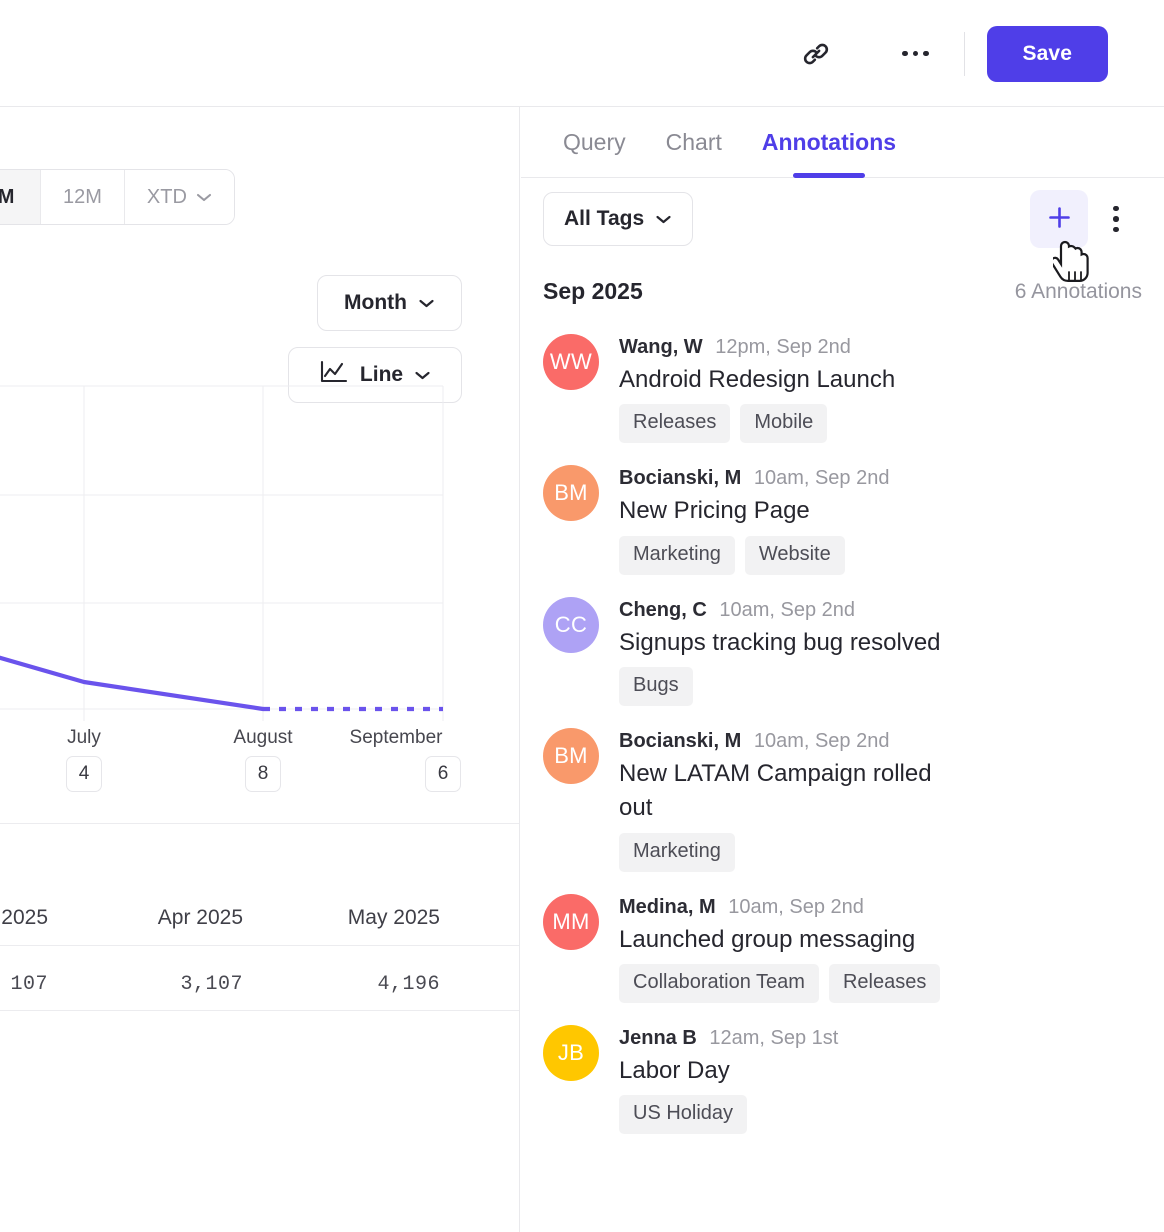 This screenshot has height=1232, width=1164. I want to click on avatar: MM, so click(571, 921).